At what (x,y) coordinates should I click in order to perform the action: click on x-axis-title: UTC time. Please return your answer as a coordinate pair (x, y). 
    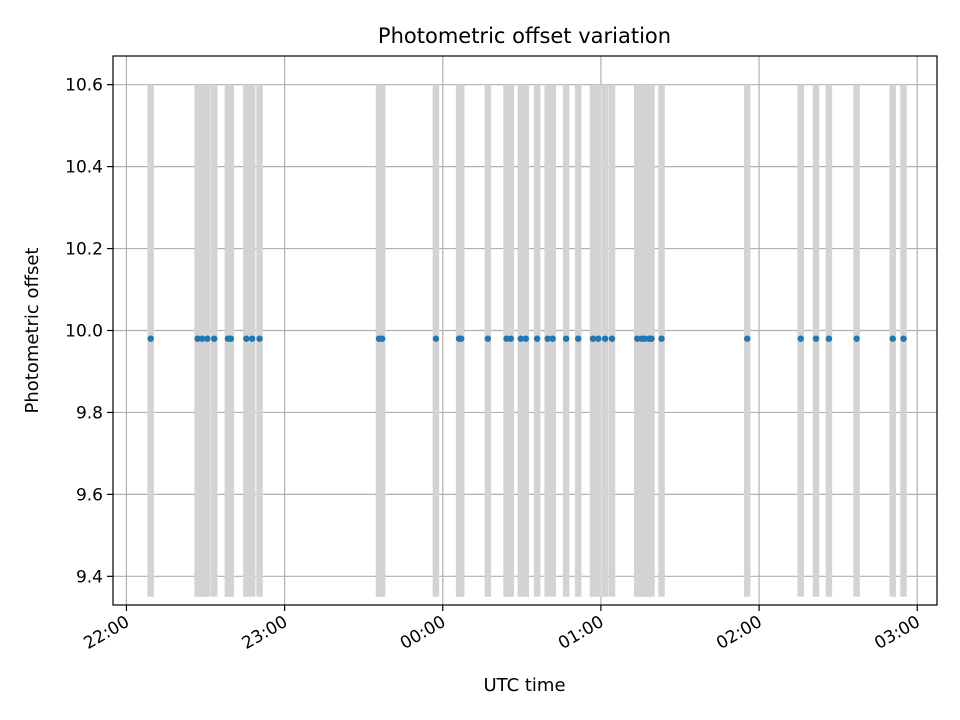
    Looking at the image, I should click on (524, 685).